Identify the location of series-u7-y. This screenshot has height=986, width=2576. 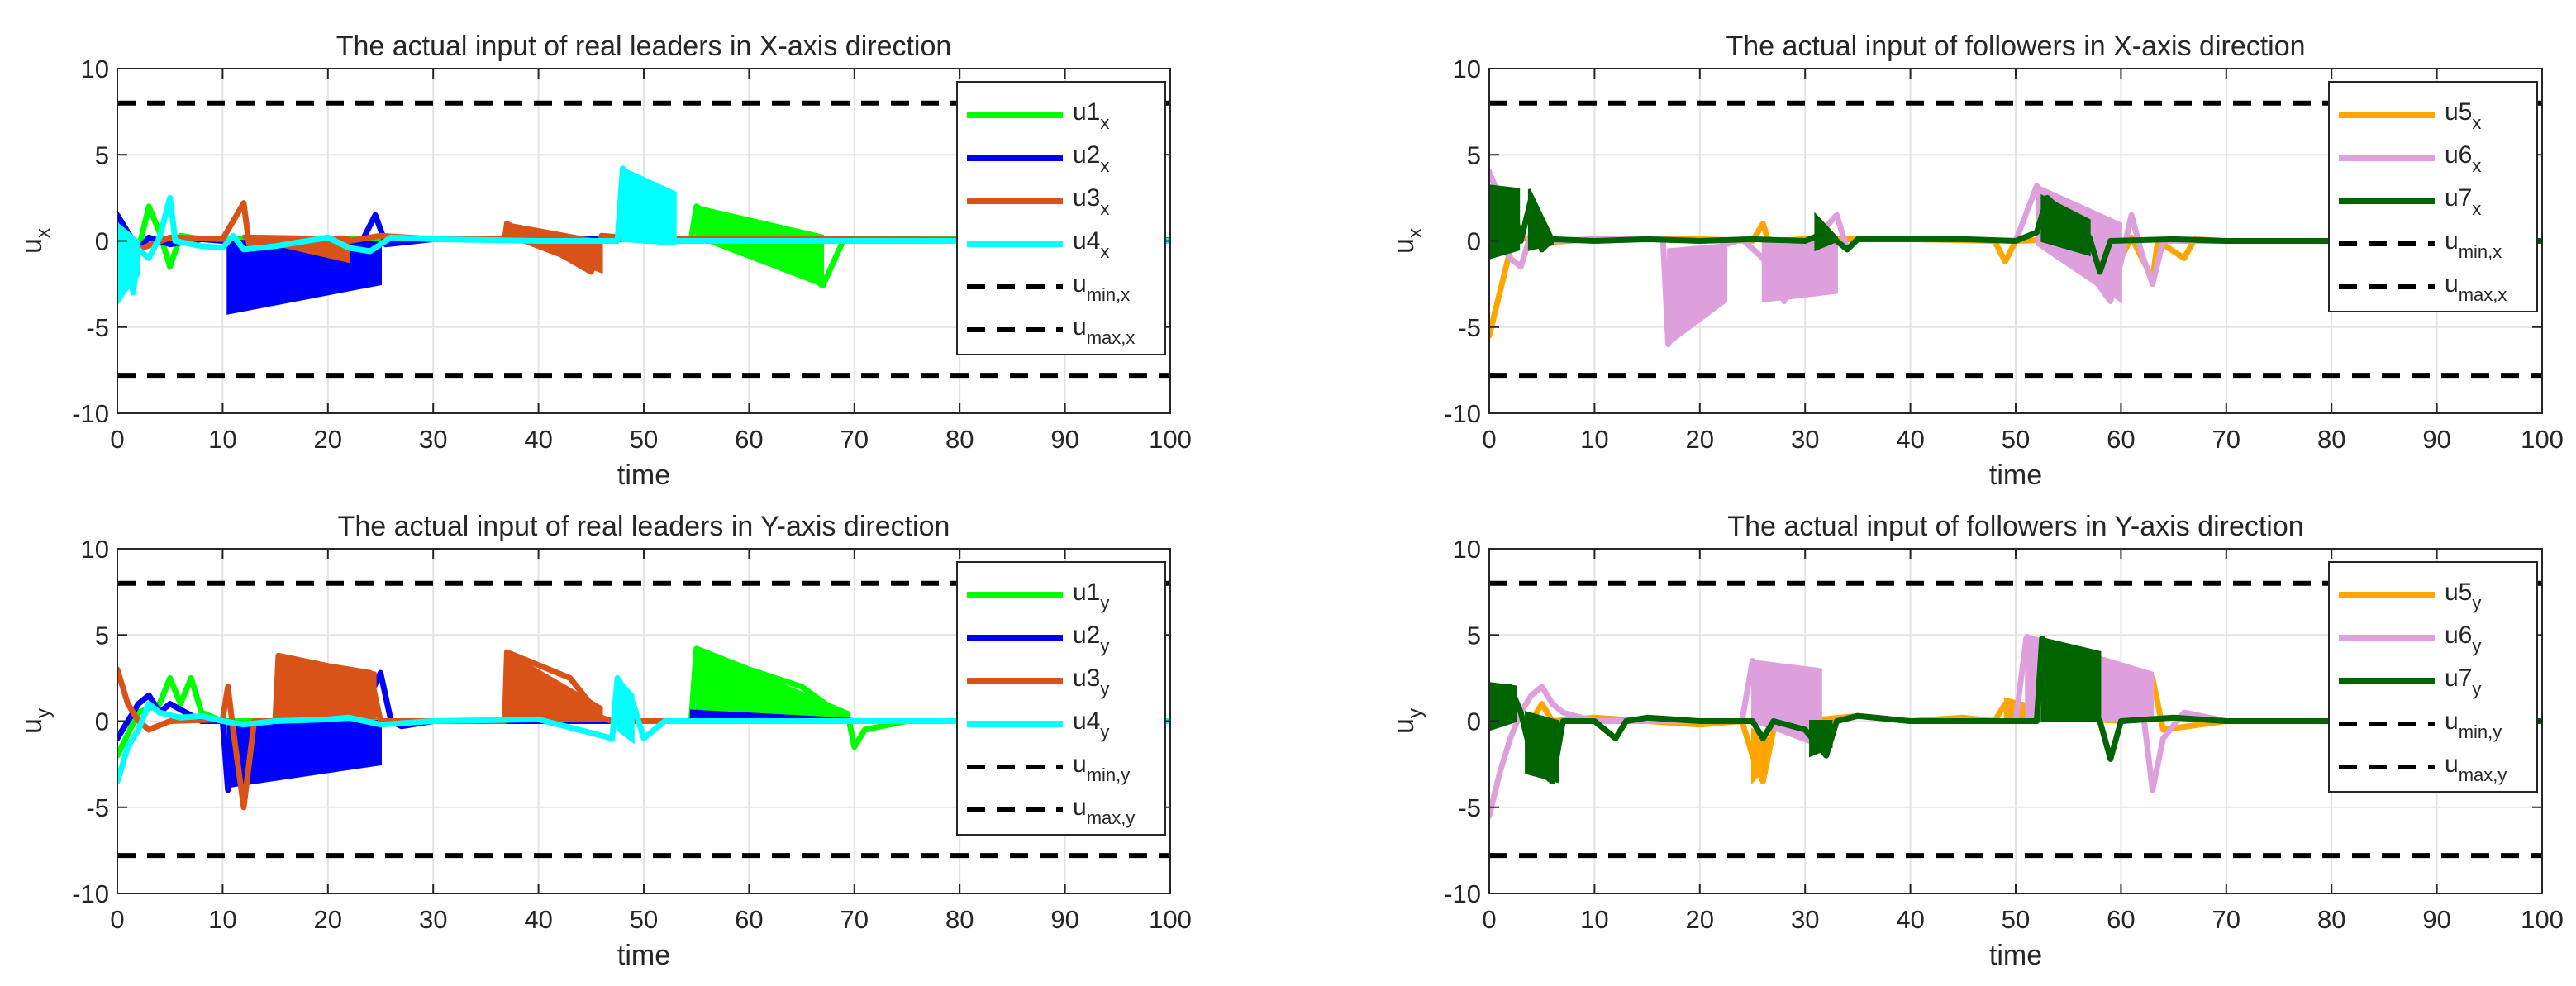
(2016, 709).